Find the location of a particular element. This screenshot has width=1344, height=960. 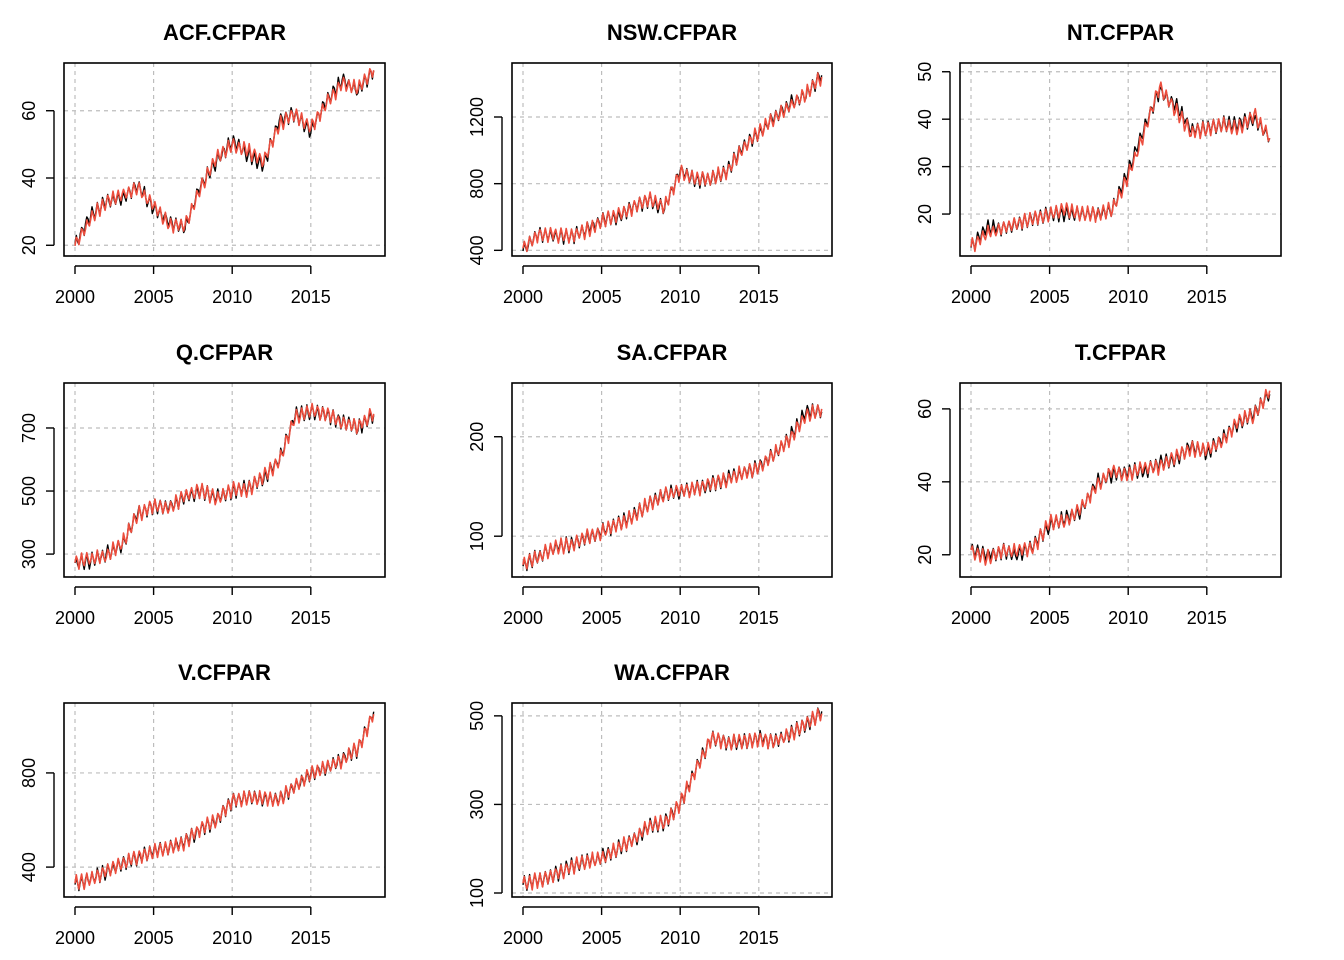

chart-panel: WA.CFPAR 2000 2005 2010 2015 100 300 500 is located at coordinates (650, 804).